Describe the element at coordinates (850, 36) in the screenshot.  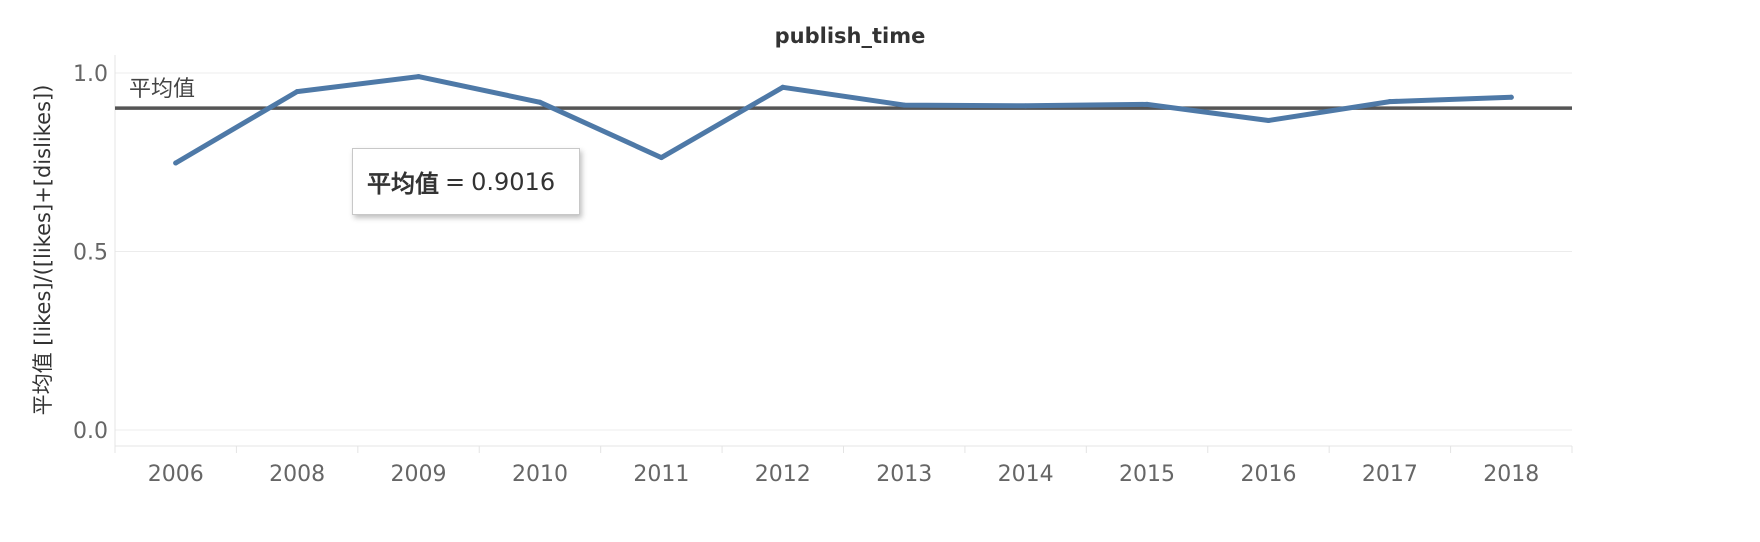
I see `chart-title: publish_time` at that location.